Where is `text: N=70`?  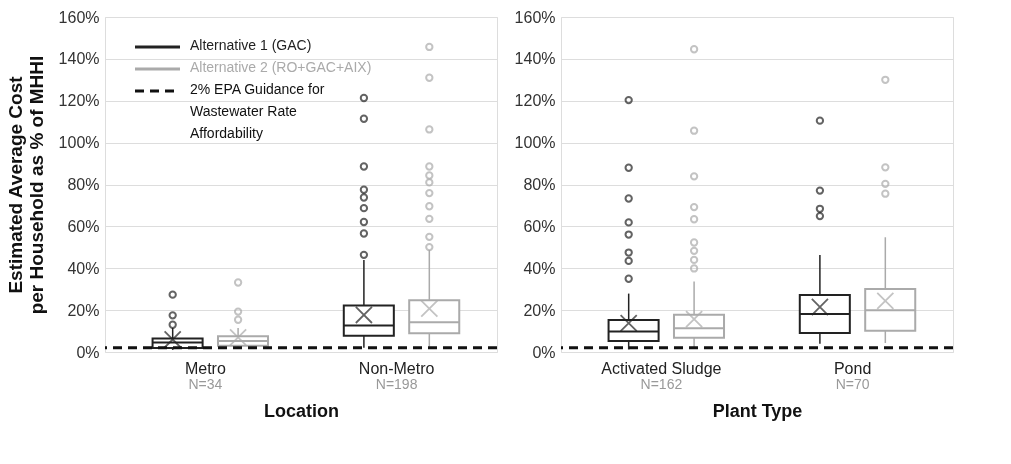
text: N=70 is located at coordinates (852, 384).